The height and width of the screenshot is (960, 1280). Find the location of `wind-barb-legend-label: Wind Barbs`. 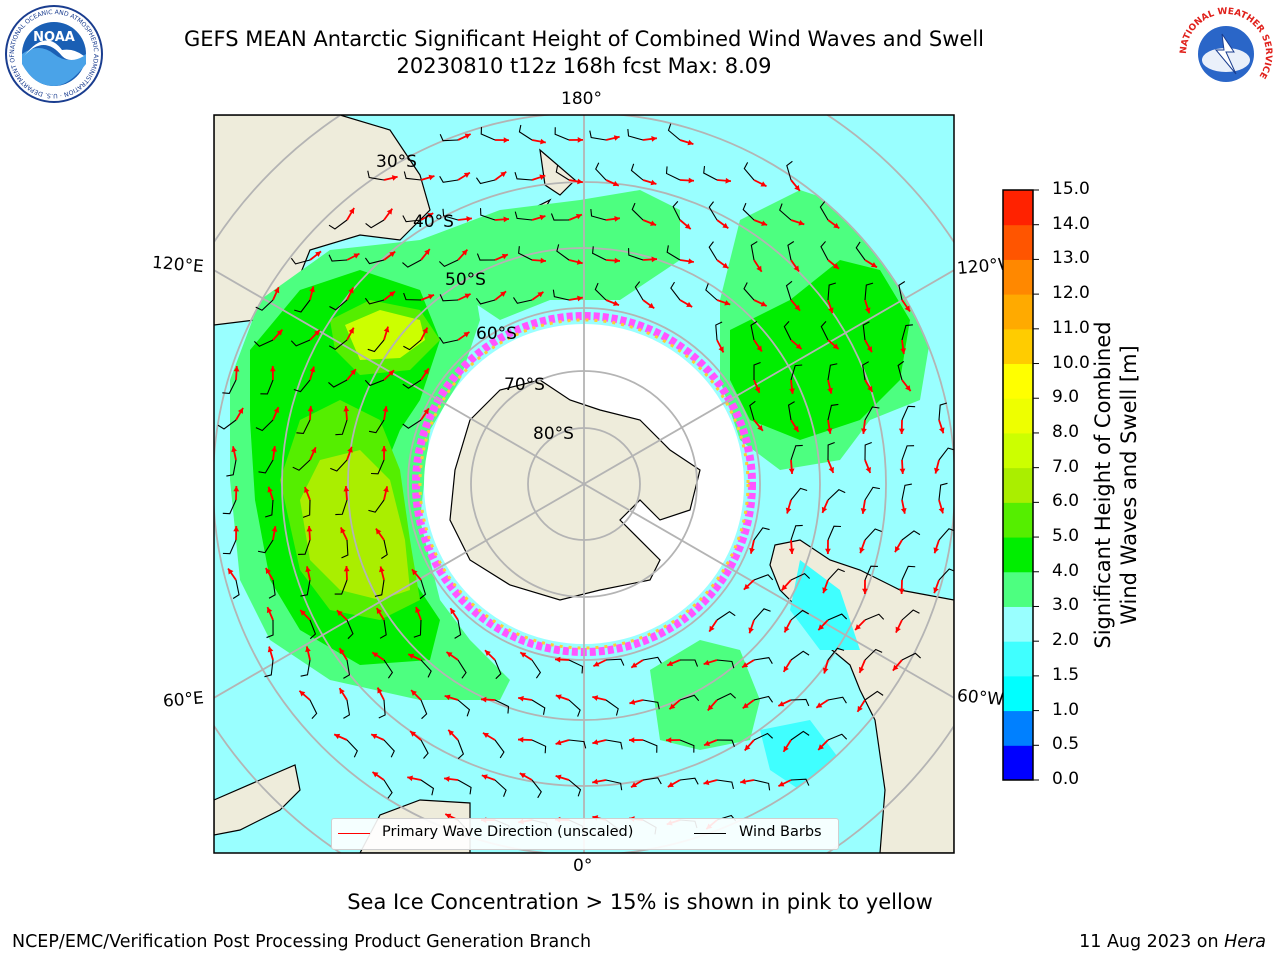

wind-barb-legend-label: Wind Barbs is located at coordinates (780, 832).